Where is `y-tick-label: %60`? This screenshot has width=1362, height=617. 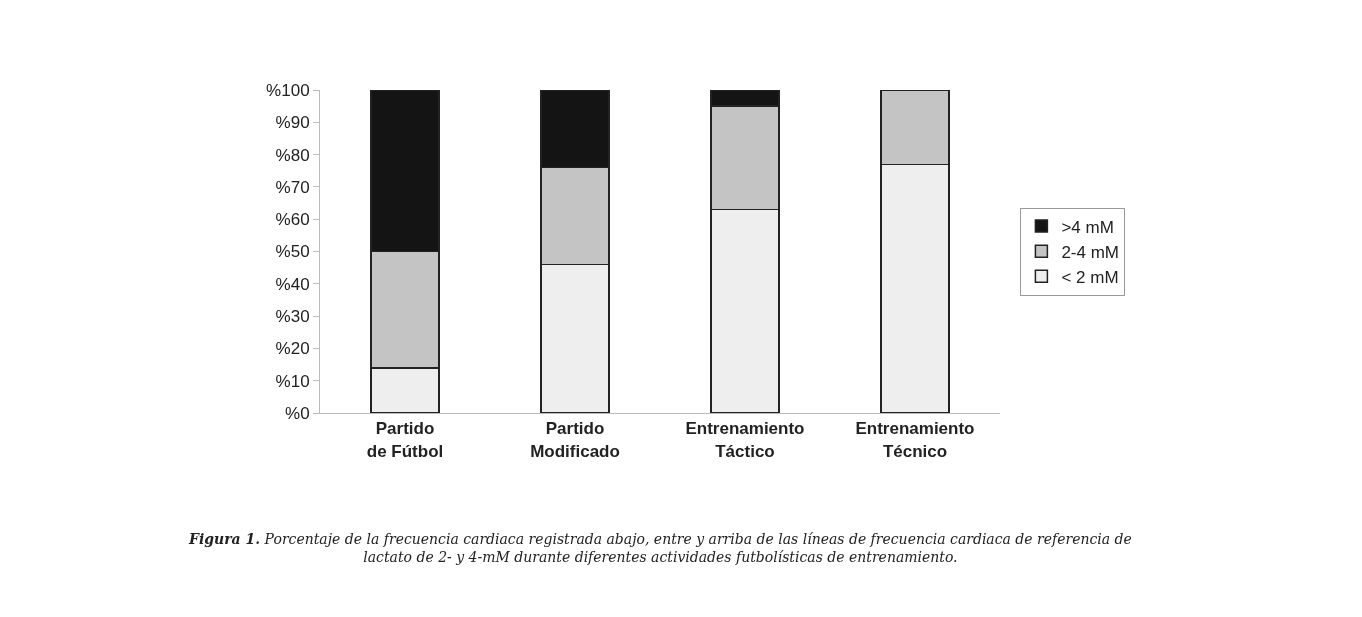 y-tick-label: %60 is located at coordinates (292, 220).